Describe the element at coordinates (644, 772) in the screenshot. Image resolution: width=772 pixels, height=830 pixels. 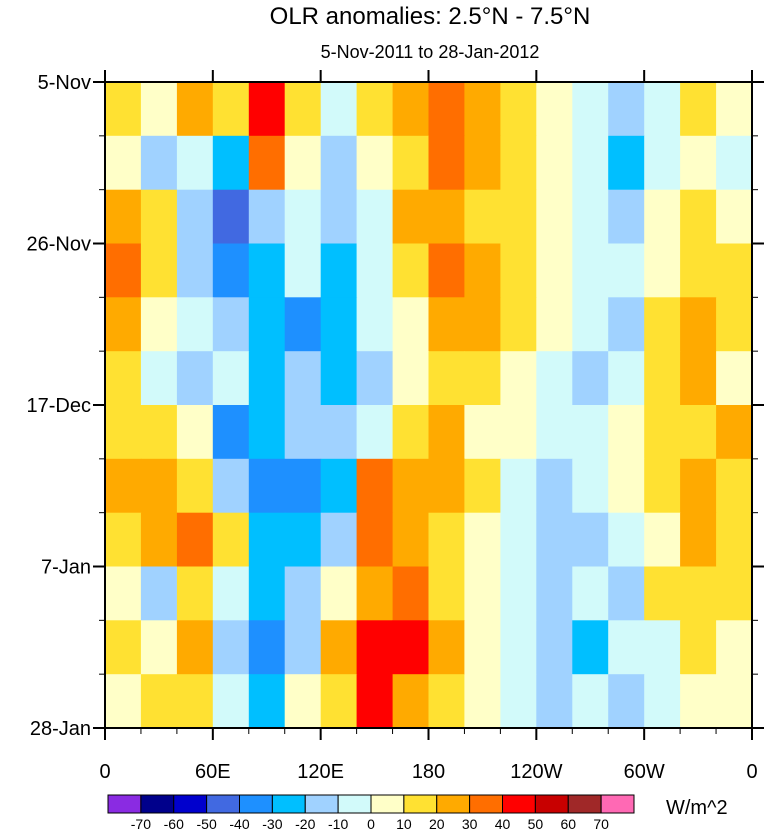
I see `x-tick-label: 60W` at that location.